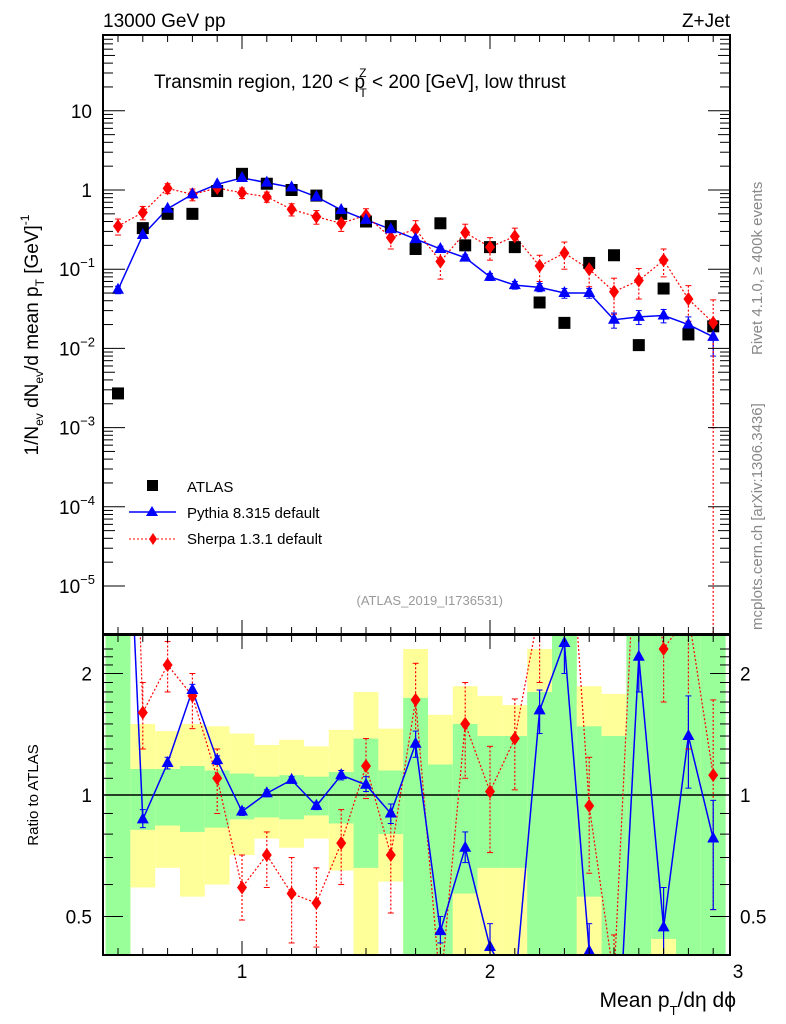  What do you see at coordinates (32, 328) in the screenshot?
I see `ylabel-part: /d mean p` at bounding box center [32, 328].